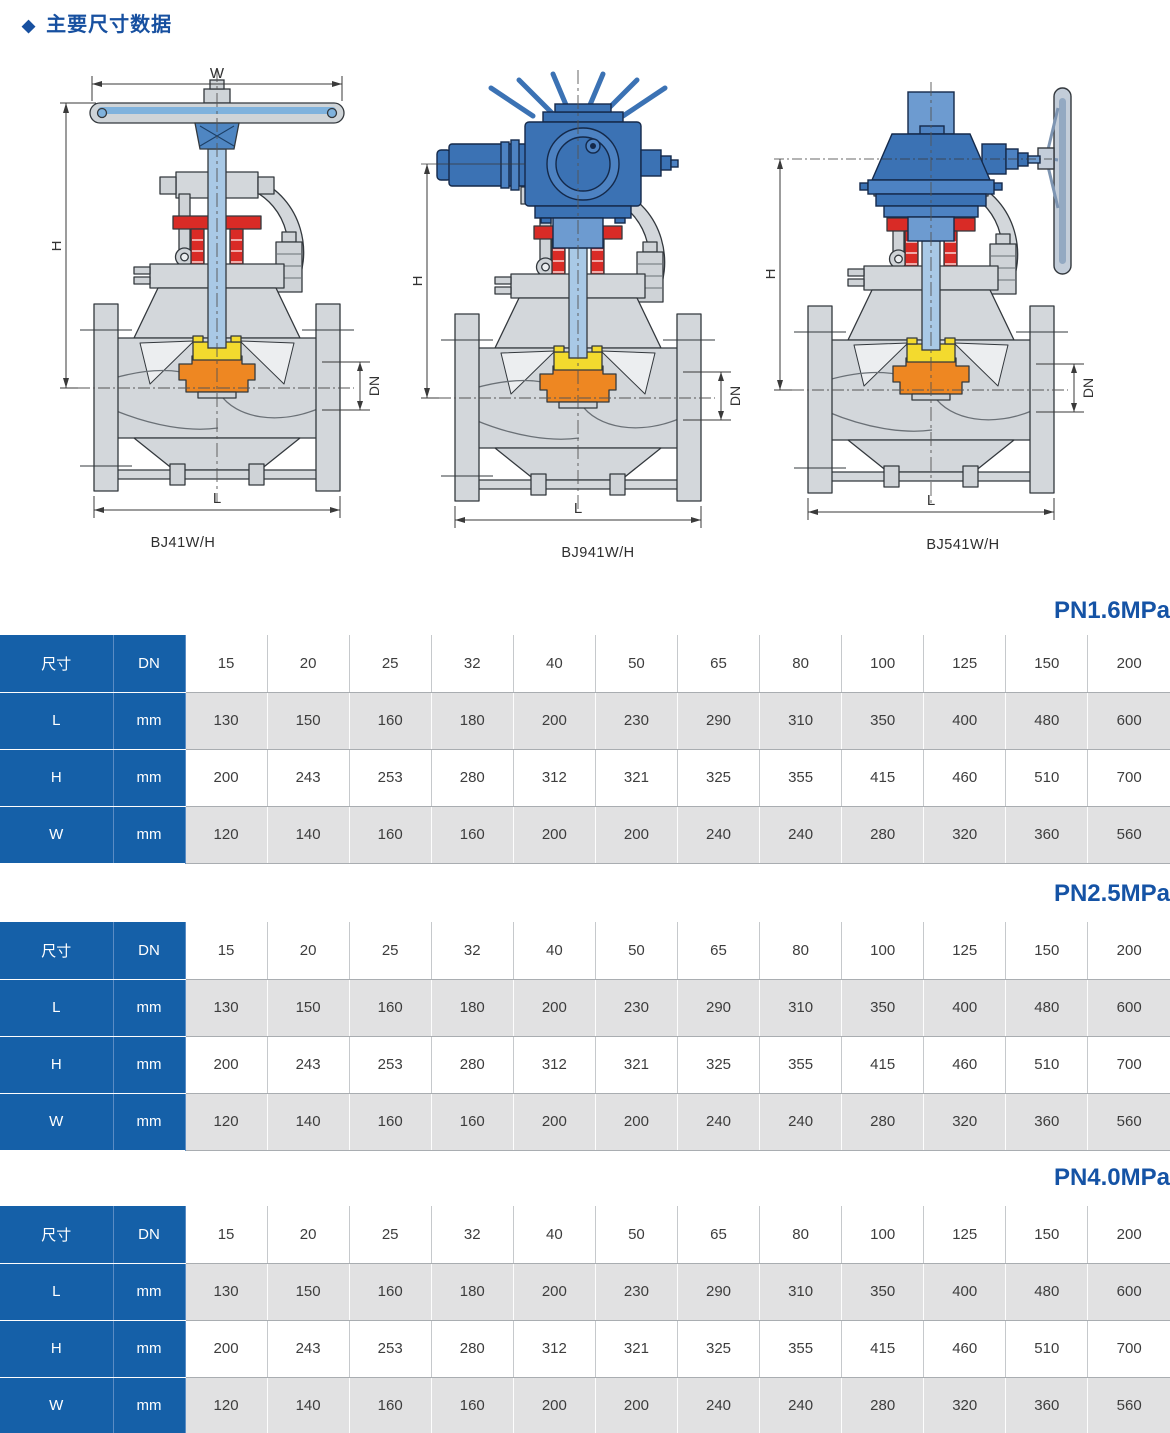 The width and height of the screenshot is (1170, 1433). What do you see at coordinates (217, 88) in the screenshot?
I see `dimension-w` at bounding box center [217, 88].